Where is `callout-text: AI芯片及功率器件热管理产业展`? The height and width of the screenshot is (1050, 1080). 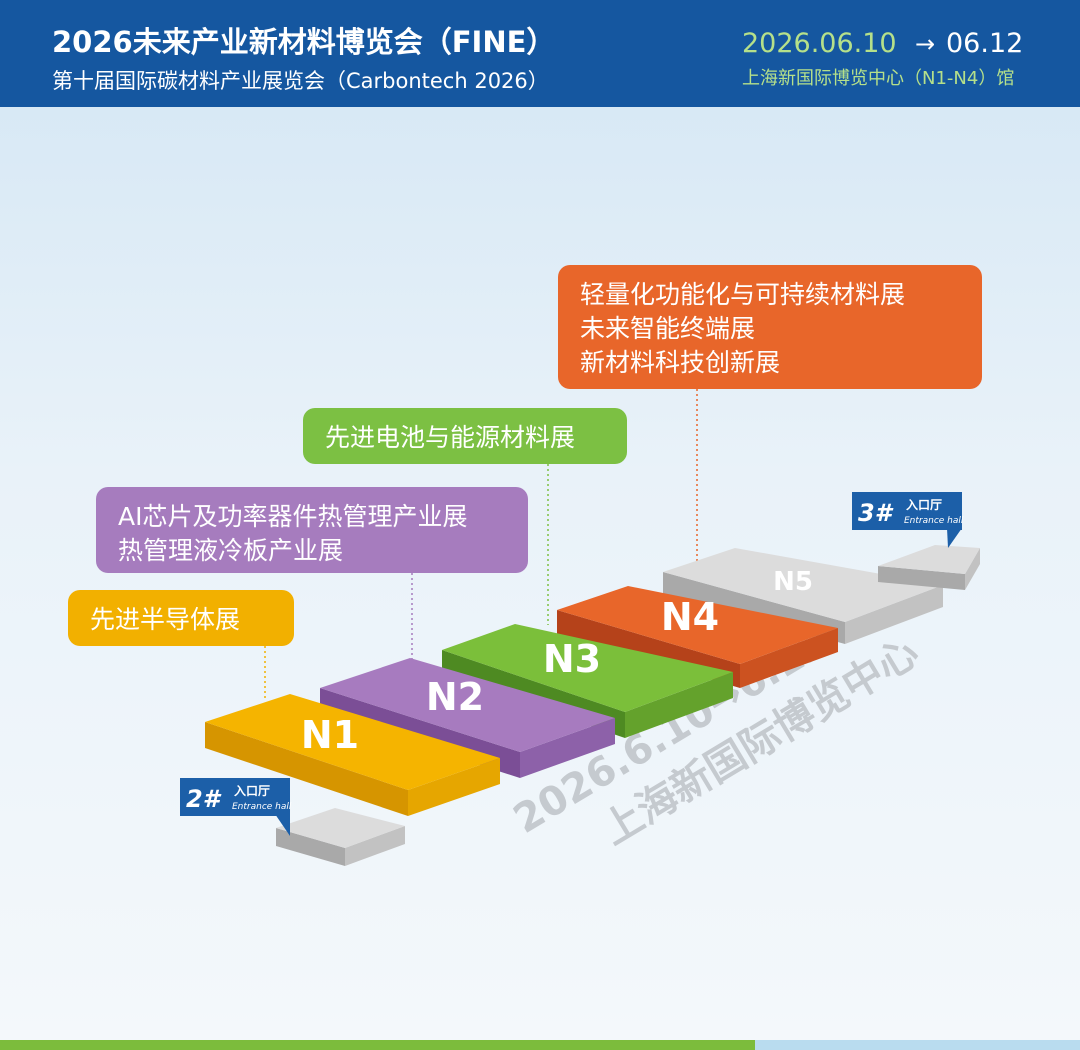 callout-text: AI芯片及功率器件热管理产业展 is located at coordinates (292, 516).